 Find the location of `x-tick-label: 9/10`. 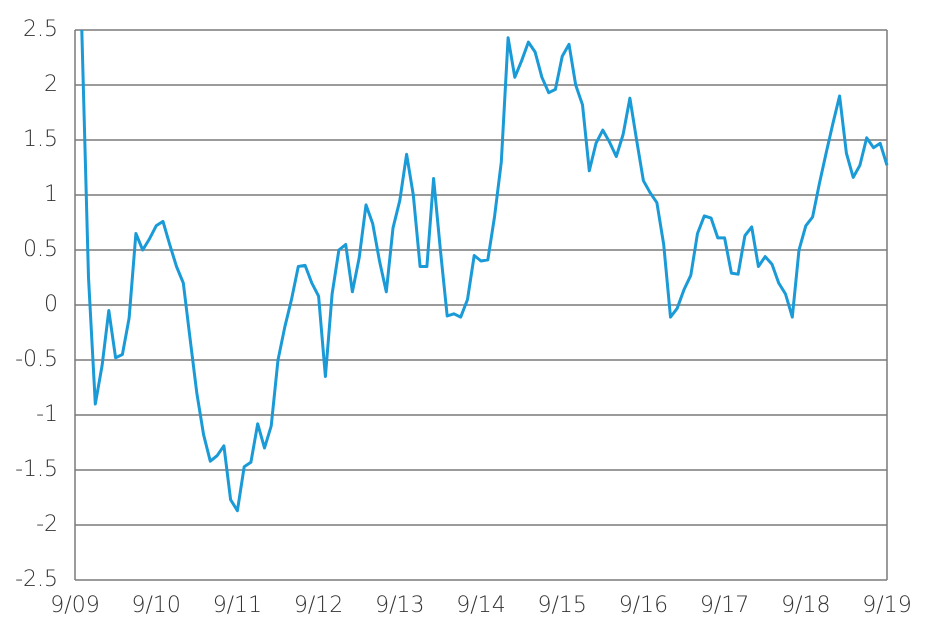

x-tick-label: 9/10 is located at coordinates (155, 605).